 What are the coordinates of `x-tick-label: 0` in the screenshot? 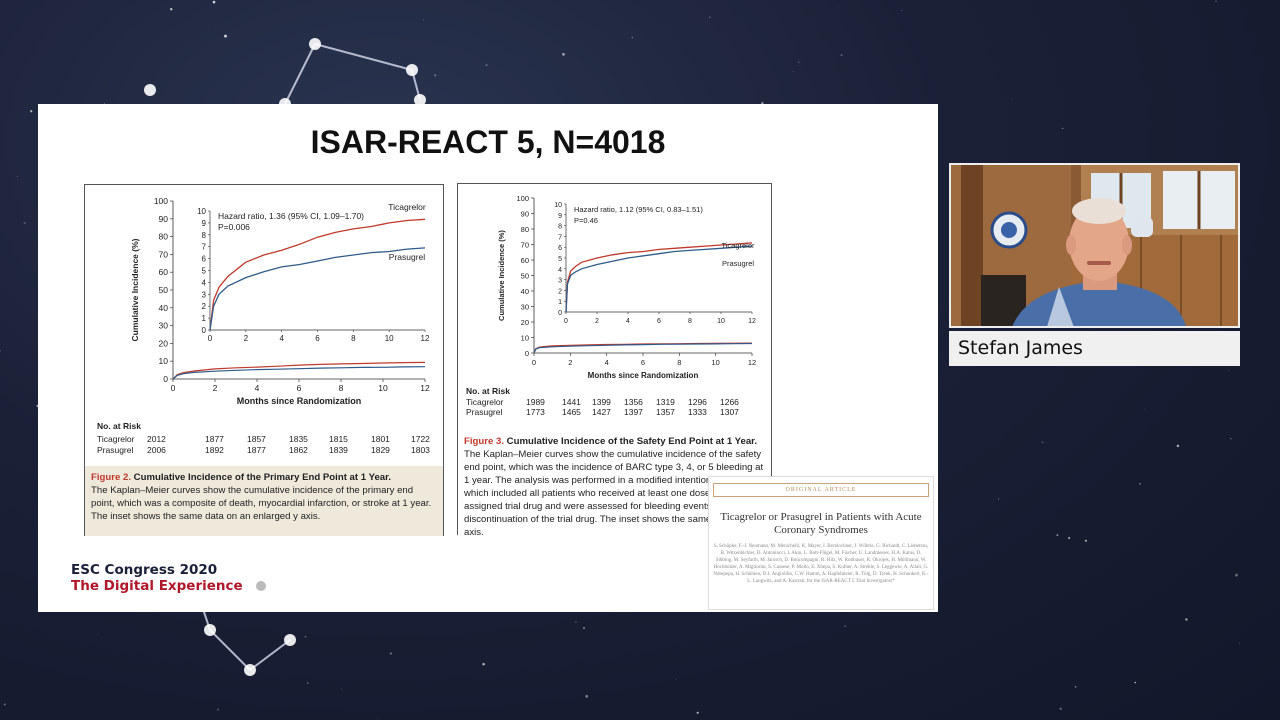 It's located at (173, 388).